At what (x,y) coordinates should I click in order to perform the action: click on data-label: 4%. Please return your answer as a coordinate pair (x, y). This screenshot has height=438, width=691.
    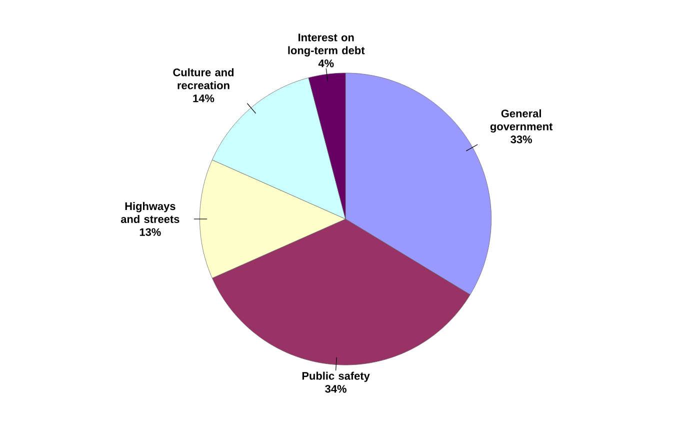
    Looking at the image, I should click on (326, 63).